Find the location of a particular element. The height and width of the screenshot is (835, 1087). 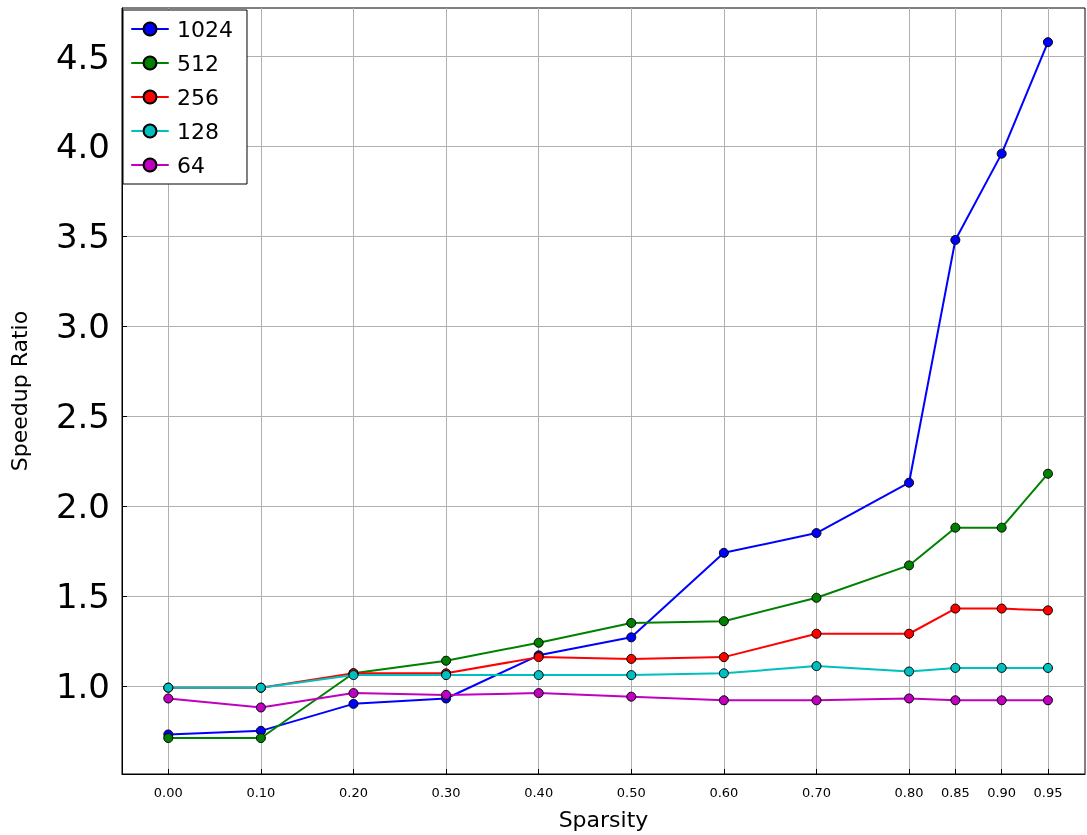

legend-label: 256 is located at coordinates (198, 97).